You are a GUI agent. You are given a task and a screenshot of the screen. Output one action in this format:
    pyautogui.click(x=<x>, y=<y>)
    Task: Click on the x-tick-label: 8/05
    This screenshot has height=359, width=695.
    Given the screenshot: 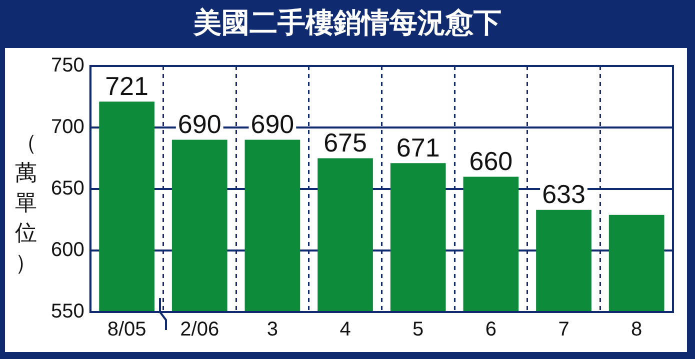 What is the action you would take?
    pyautogui.click(x=126, y=329)
    